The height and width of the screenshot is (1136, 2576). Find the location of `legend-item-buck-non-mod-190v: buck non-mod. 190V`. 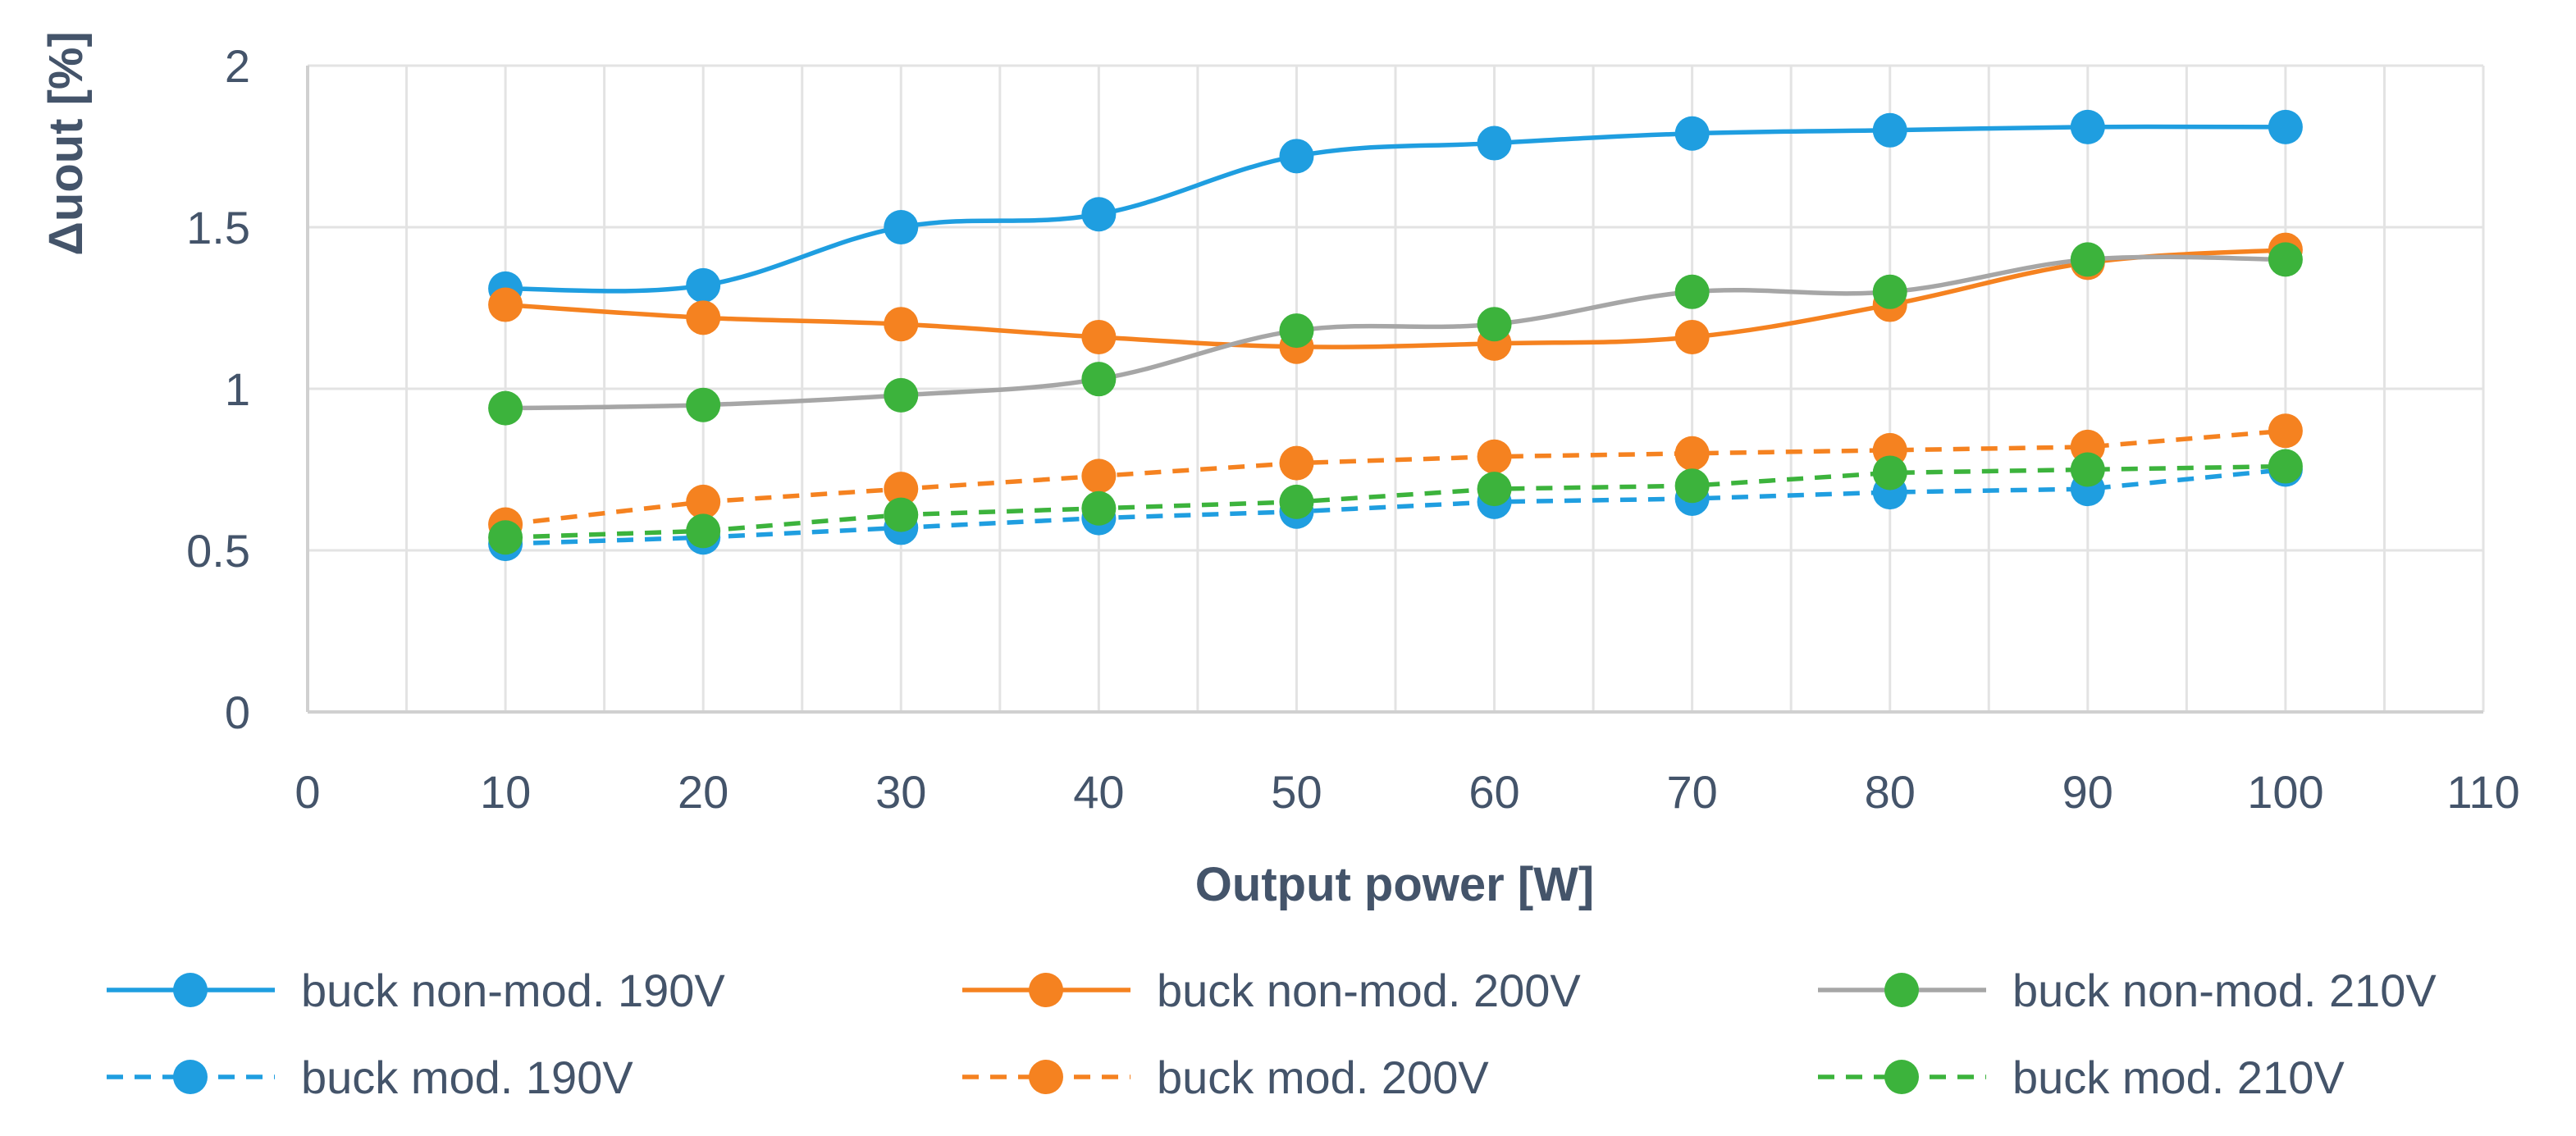

legend-item-buck-non-mod-190v: buck non-mod. 190V is located at coordinates (416, 990).